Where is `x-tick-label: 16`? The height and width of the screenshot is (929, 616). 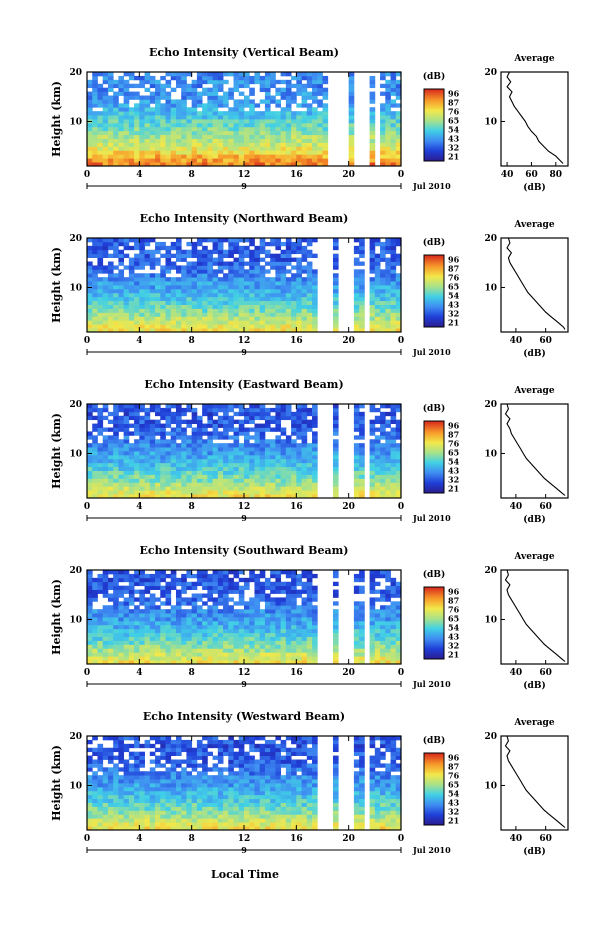 x-tick-label: 16 is located at coordinates (296, 673).